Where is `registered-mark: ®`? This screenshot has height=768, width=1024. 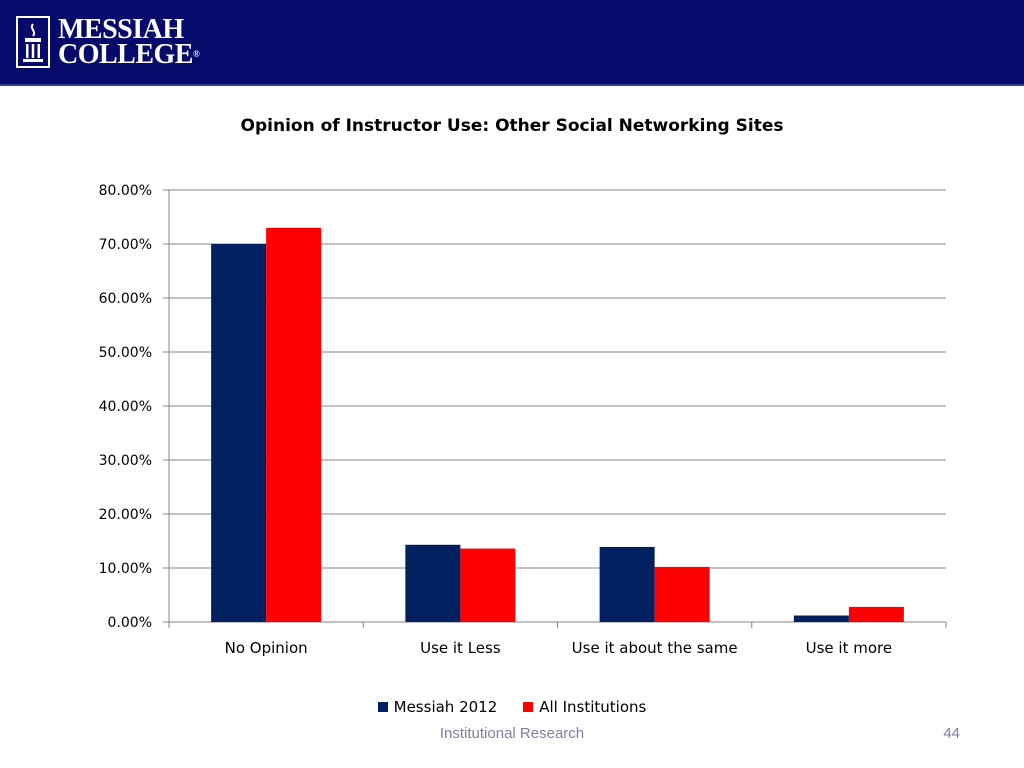
registered-mark: ® is located at coordinates (196, 54).